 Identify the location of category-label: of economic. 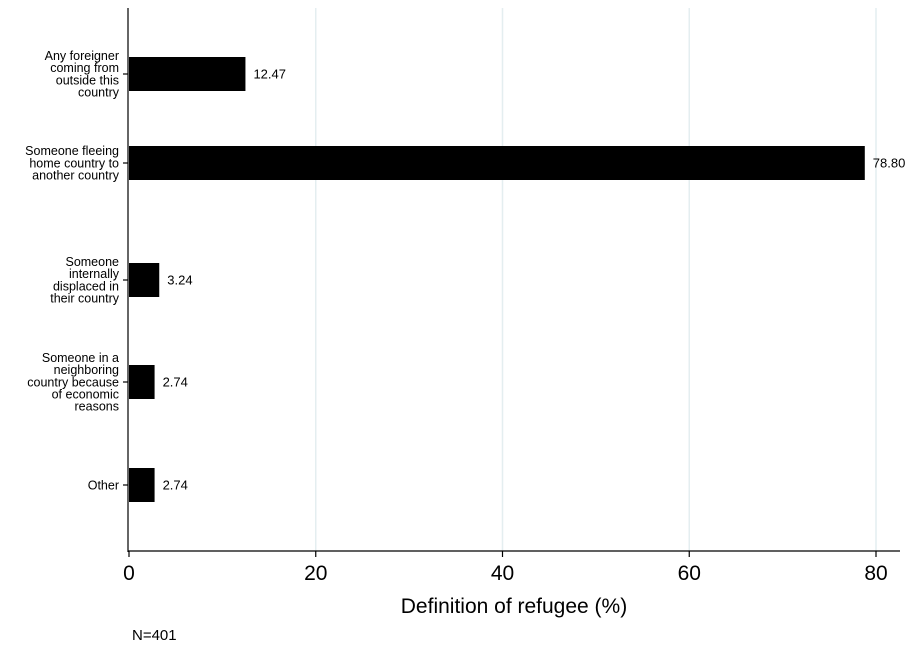
(85, 395).